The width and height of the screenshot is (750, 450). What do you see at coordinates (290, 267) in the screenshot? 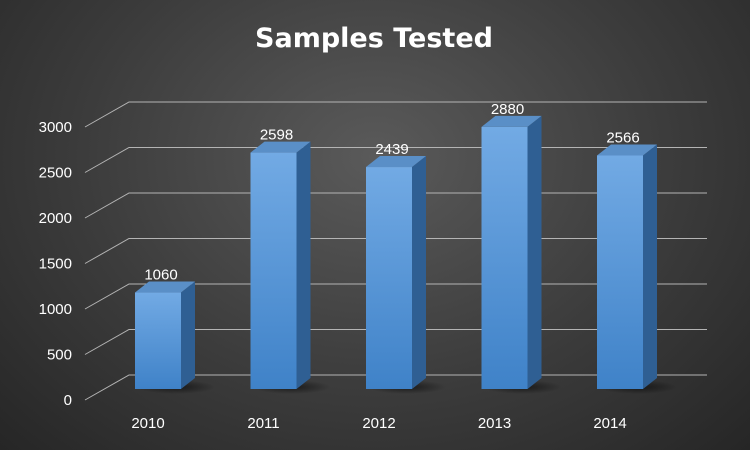
I see `bar-2011` at bounding box center [290, 267].